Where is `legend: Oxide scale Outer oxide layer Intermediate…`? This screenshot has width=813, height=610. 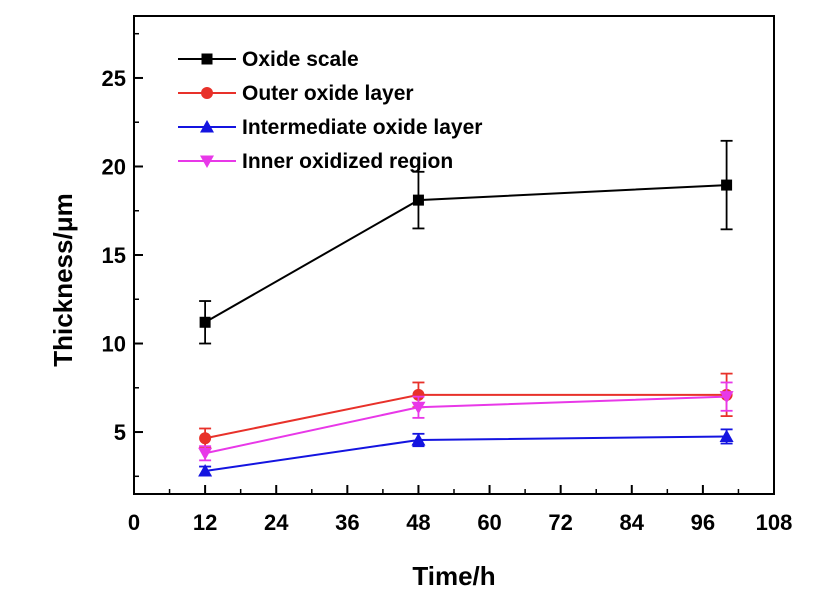
legend: Oxide scale Outer oxide layer Intermediate… is located at coordinates (330, 110).